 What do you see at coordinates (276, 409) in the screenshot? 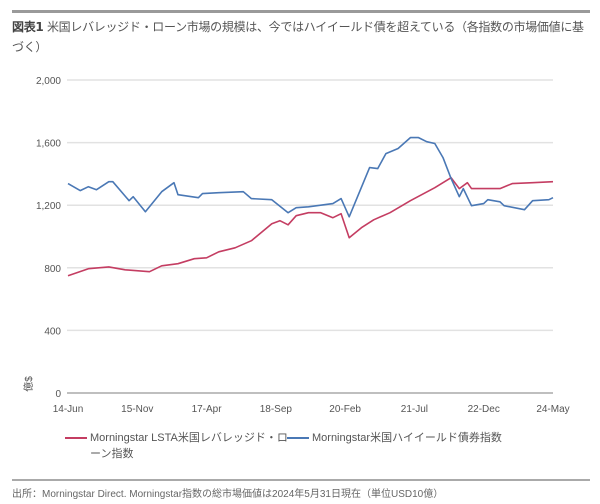
I see `x-tick-label: 18-Sep` at bounding box center [276, 409].